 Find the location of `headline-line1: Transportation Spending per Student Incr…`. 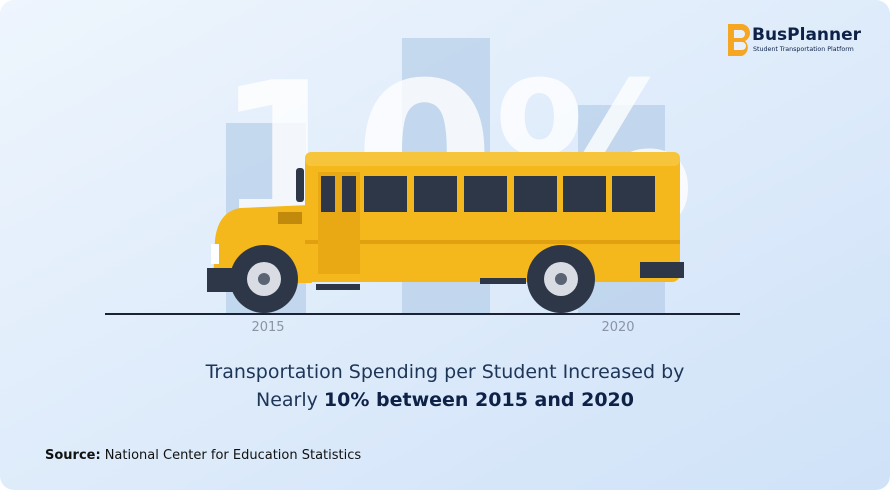

headline-line1: Transportation Spending per Student Incr… is located at coordinates (445, 372).